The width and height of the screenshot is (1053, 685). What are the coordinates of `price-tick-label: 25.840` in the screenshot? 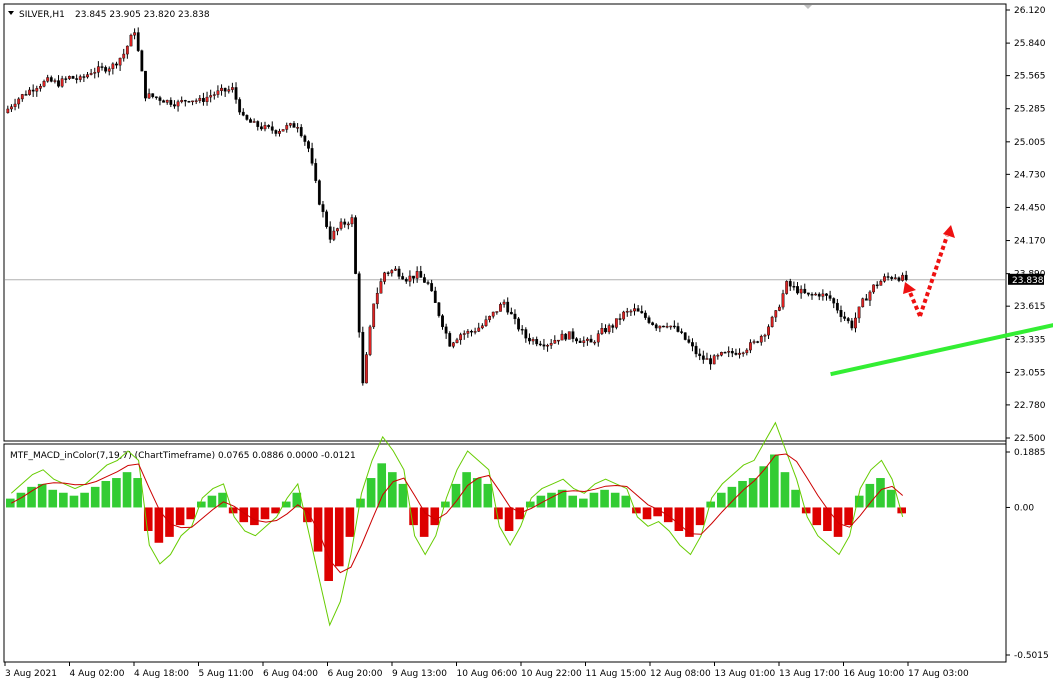 It's located at (1030, 44).